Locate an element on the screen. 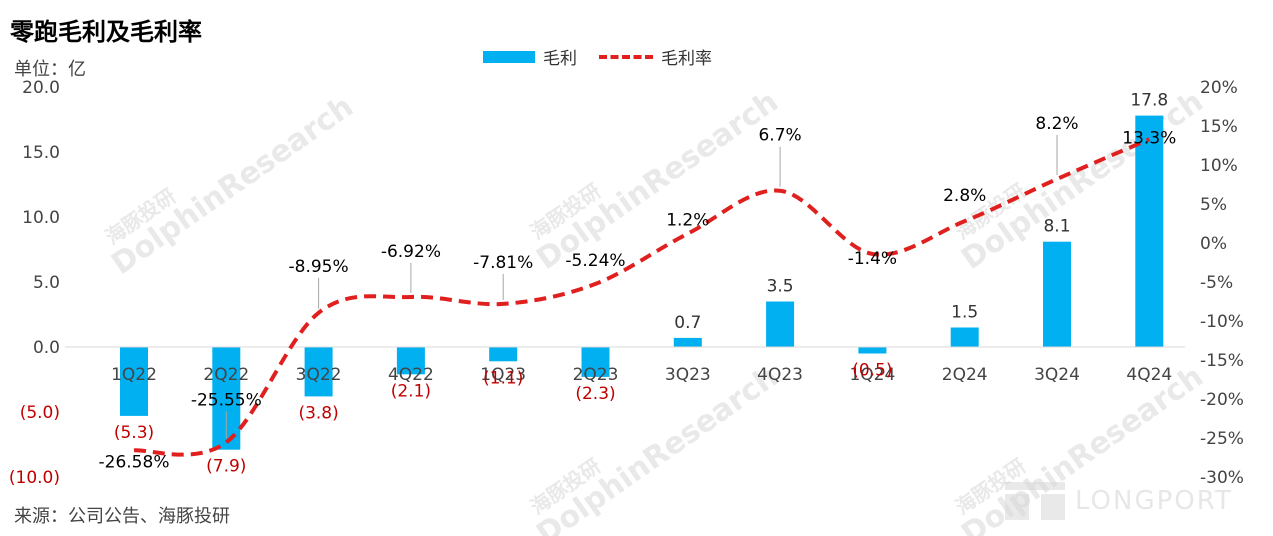 This screenshot has height=536, width=1273. source-note: 来源：公司公告、海豚投研 is located at coordinates (122, 516).